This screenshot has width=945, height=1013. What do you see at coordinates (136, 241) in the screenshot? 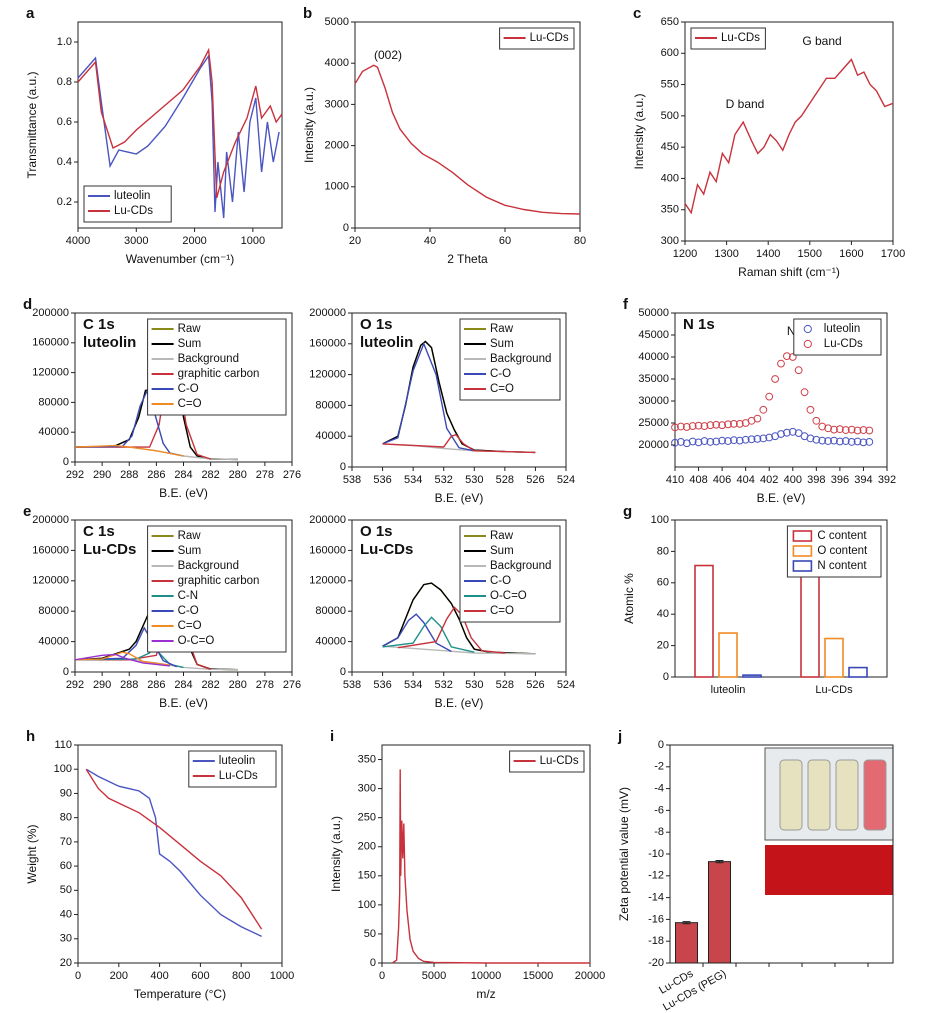
I see `x-tick-label: 3000` at bounding box center [136, 241].